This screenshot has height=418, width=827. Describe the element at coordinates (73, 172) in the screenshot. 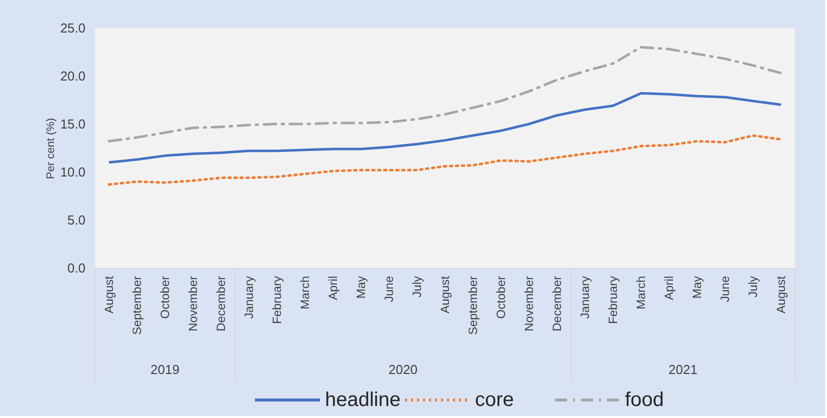

I see `y-tick-label: 10.0` at that location.